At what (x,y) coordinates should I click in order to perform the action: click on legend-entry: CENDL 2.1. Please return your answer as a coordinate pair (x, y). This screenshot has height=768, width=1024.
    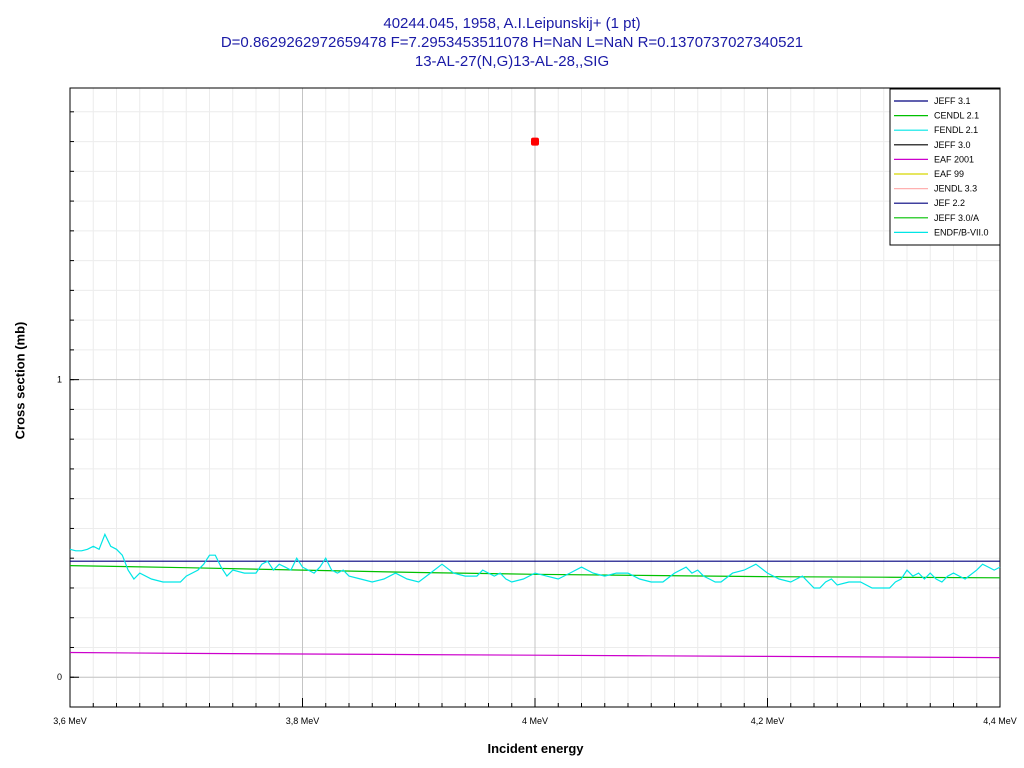
    Looking at the image, I should click on (956, 116).